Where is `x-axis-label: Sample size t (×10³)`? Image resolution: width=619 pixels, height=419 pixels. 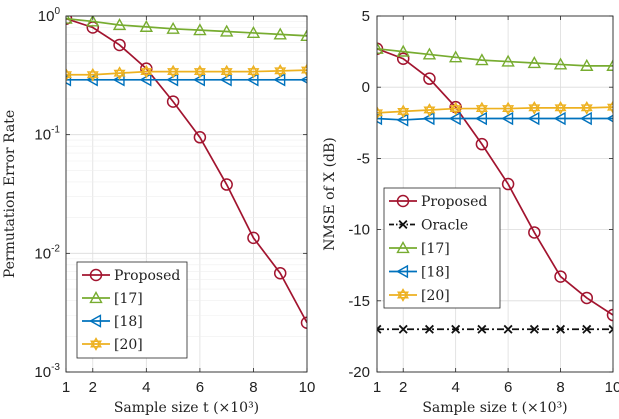
x-axis-label: Sample size t (×10³) is located at coordinates (186, 408).